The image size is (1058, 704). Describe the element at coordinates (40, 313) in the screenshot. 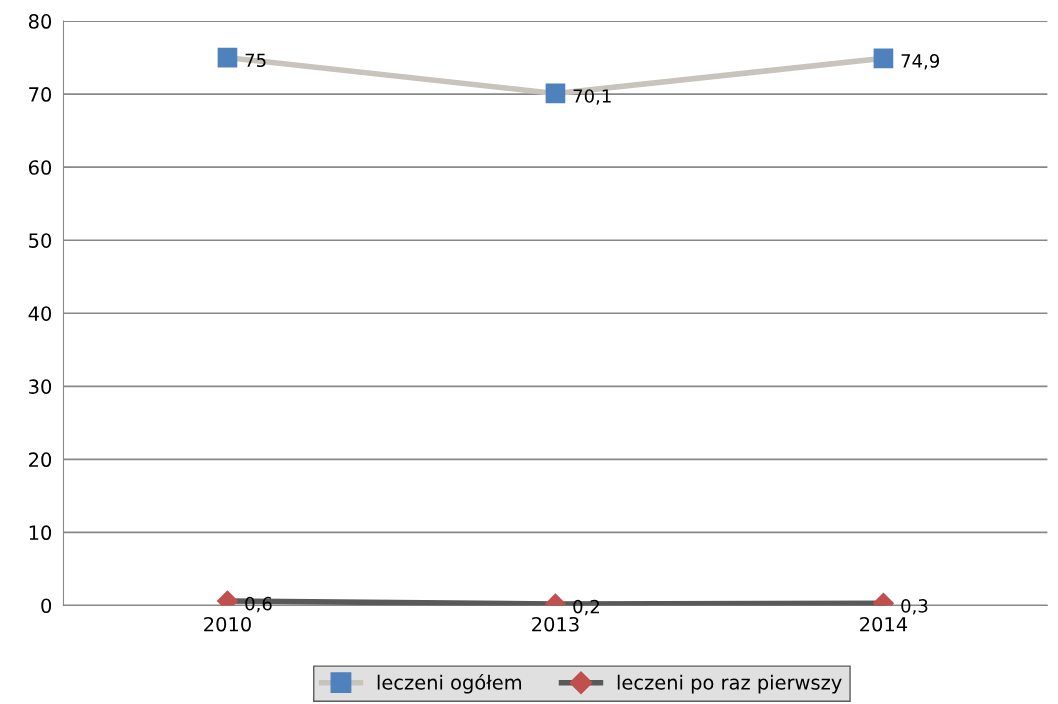

I see `y-tick-label: 40` at that location.